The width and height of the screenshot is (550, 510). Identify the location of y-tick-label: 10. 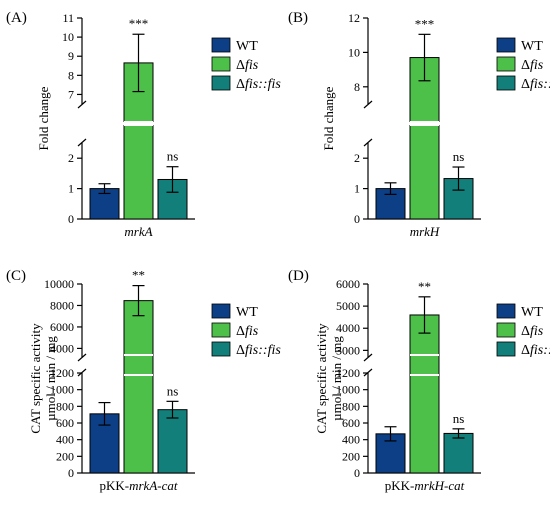
(354, 52).